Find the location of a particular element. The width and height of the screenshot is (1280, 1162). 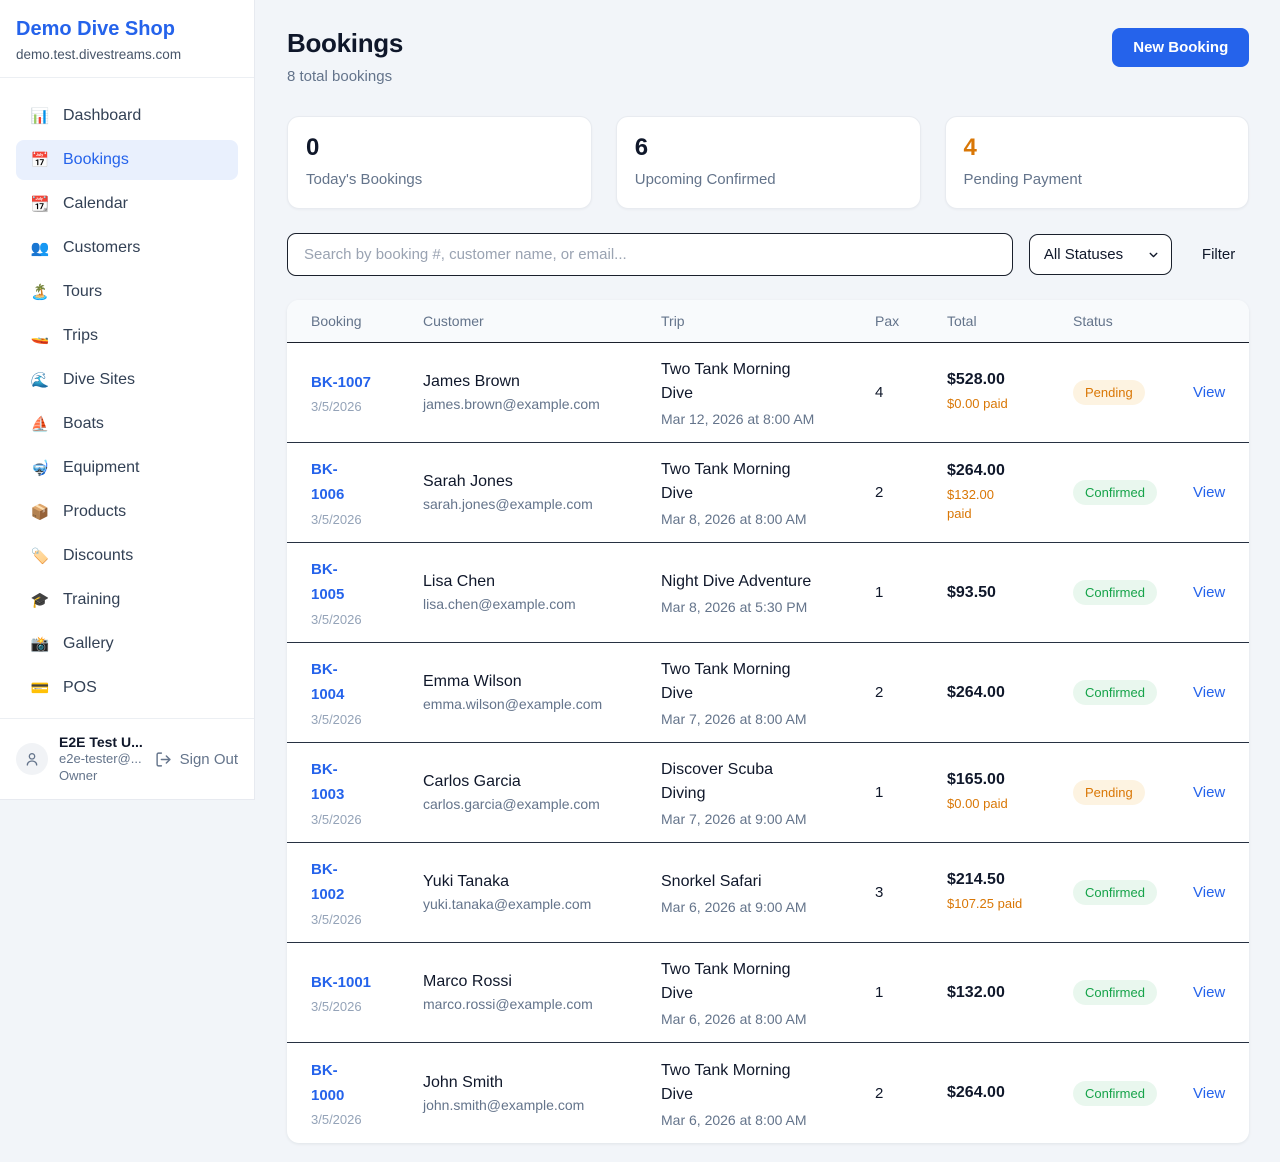

gallery-icon: 📸 is located at coordinates (40, 644).